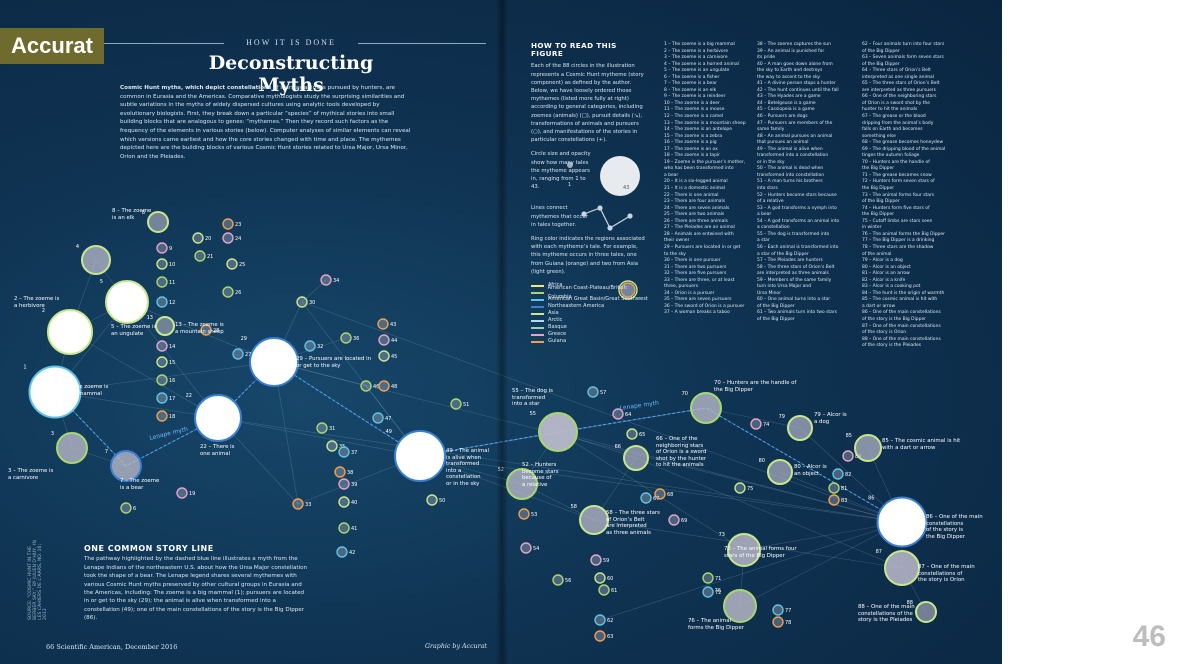 This screenshot has height=664, width=1180. Describe the element at coordinates (694, 117) in the screenshot. I see `mytheme-entry: 12 – The zoeme is a camel` at that location.